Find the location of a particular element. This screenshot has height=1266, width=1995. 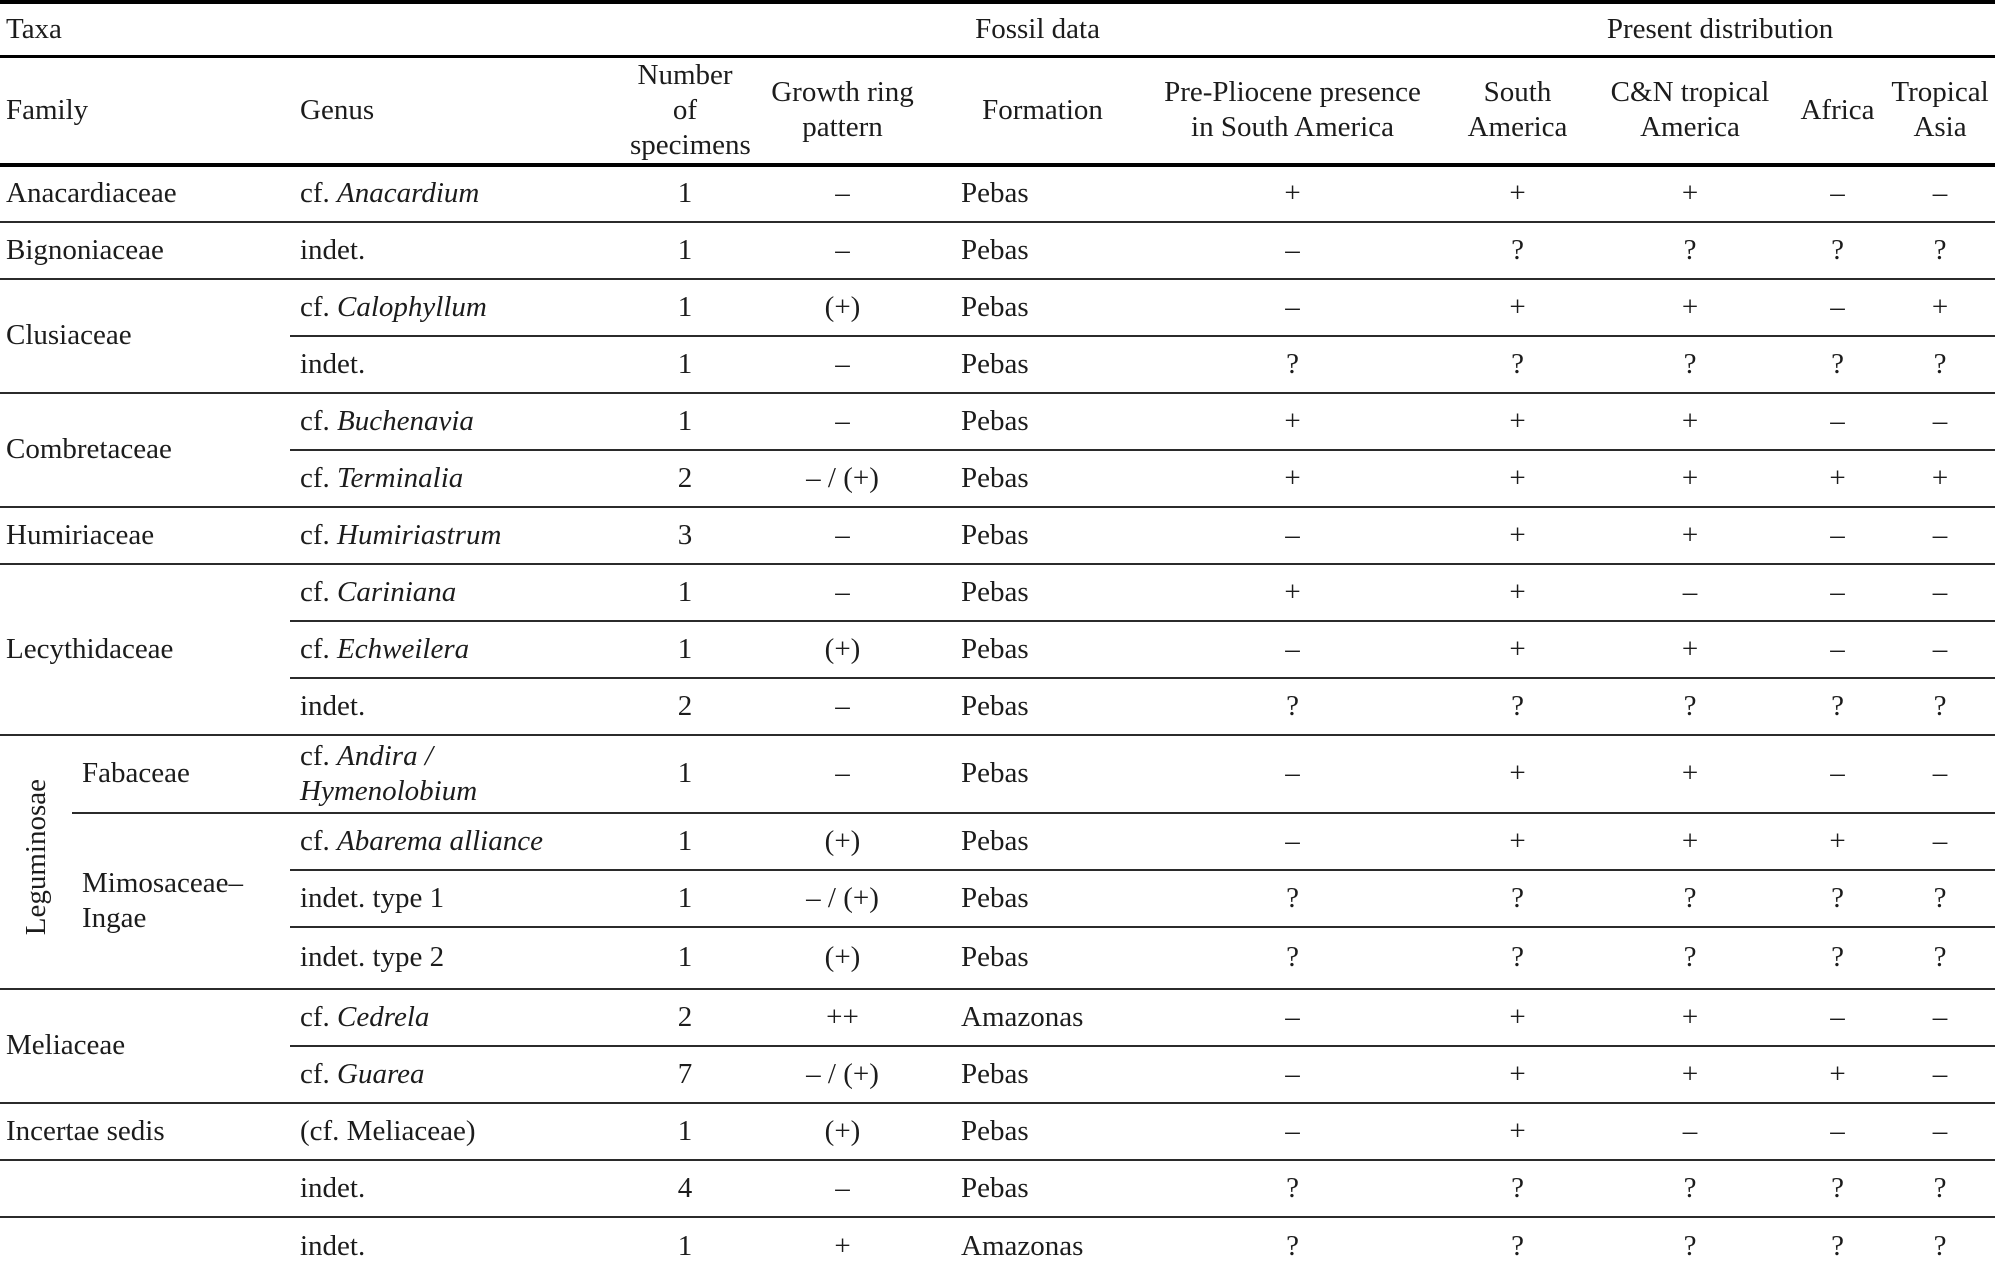

genus-cell: cf. Cariniana is located at coordinates (460, 592).